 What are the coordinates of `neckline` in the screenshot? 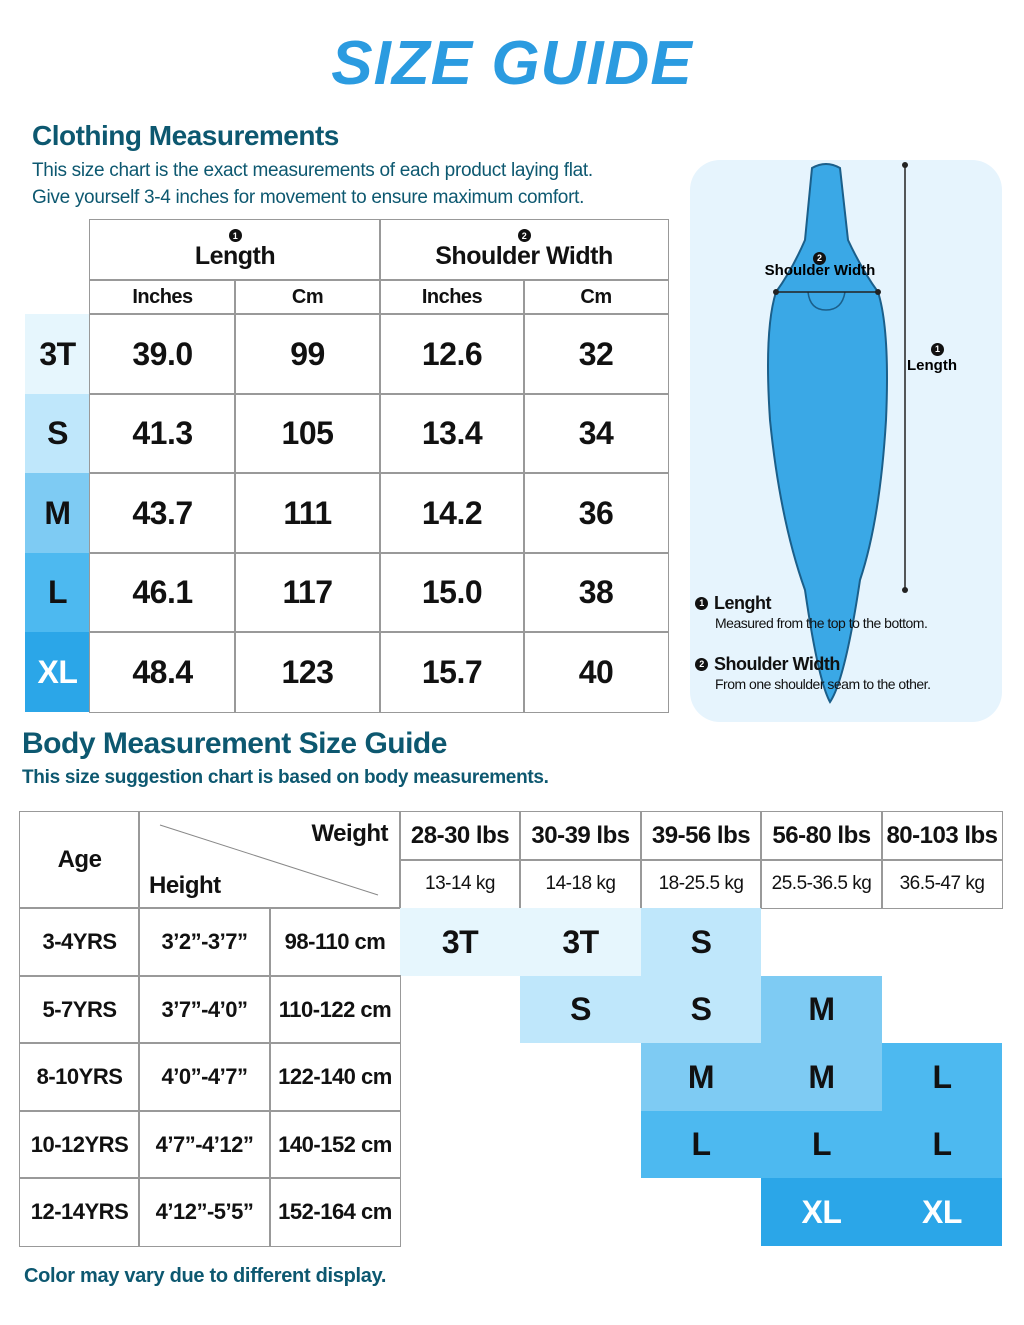 It's located at (826, 301).